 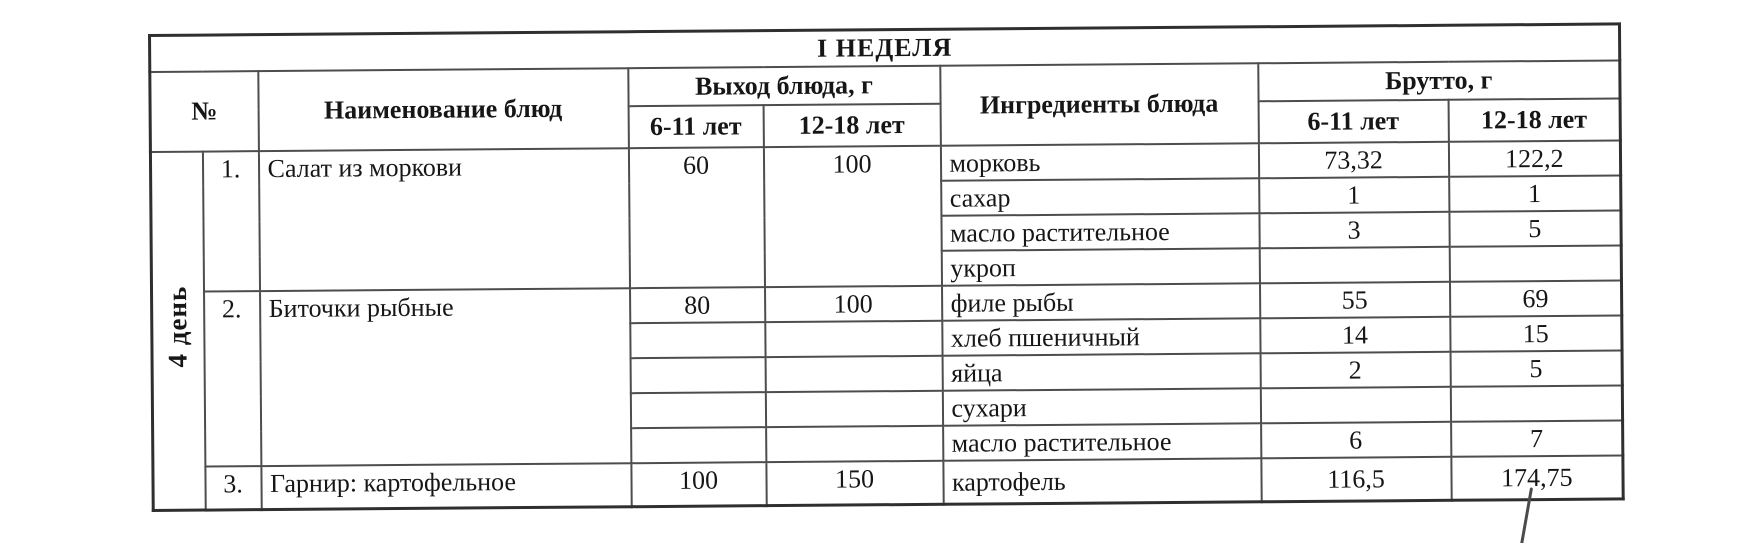 I want to click on cell-gross-6-11: 2, so click(x=1355, y=369).